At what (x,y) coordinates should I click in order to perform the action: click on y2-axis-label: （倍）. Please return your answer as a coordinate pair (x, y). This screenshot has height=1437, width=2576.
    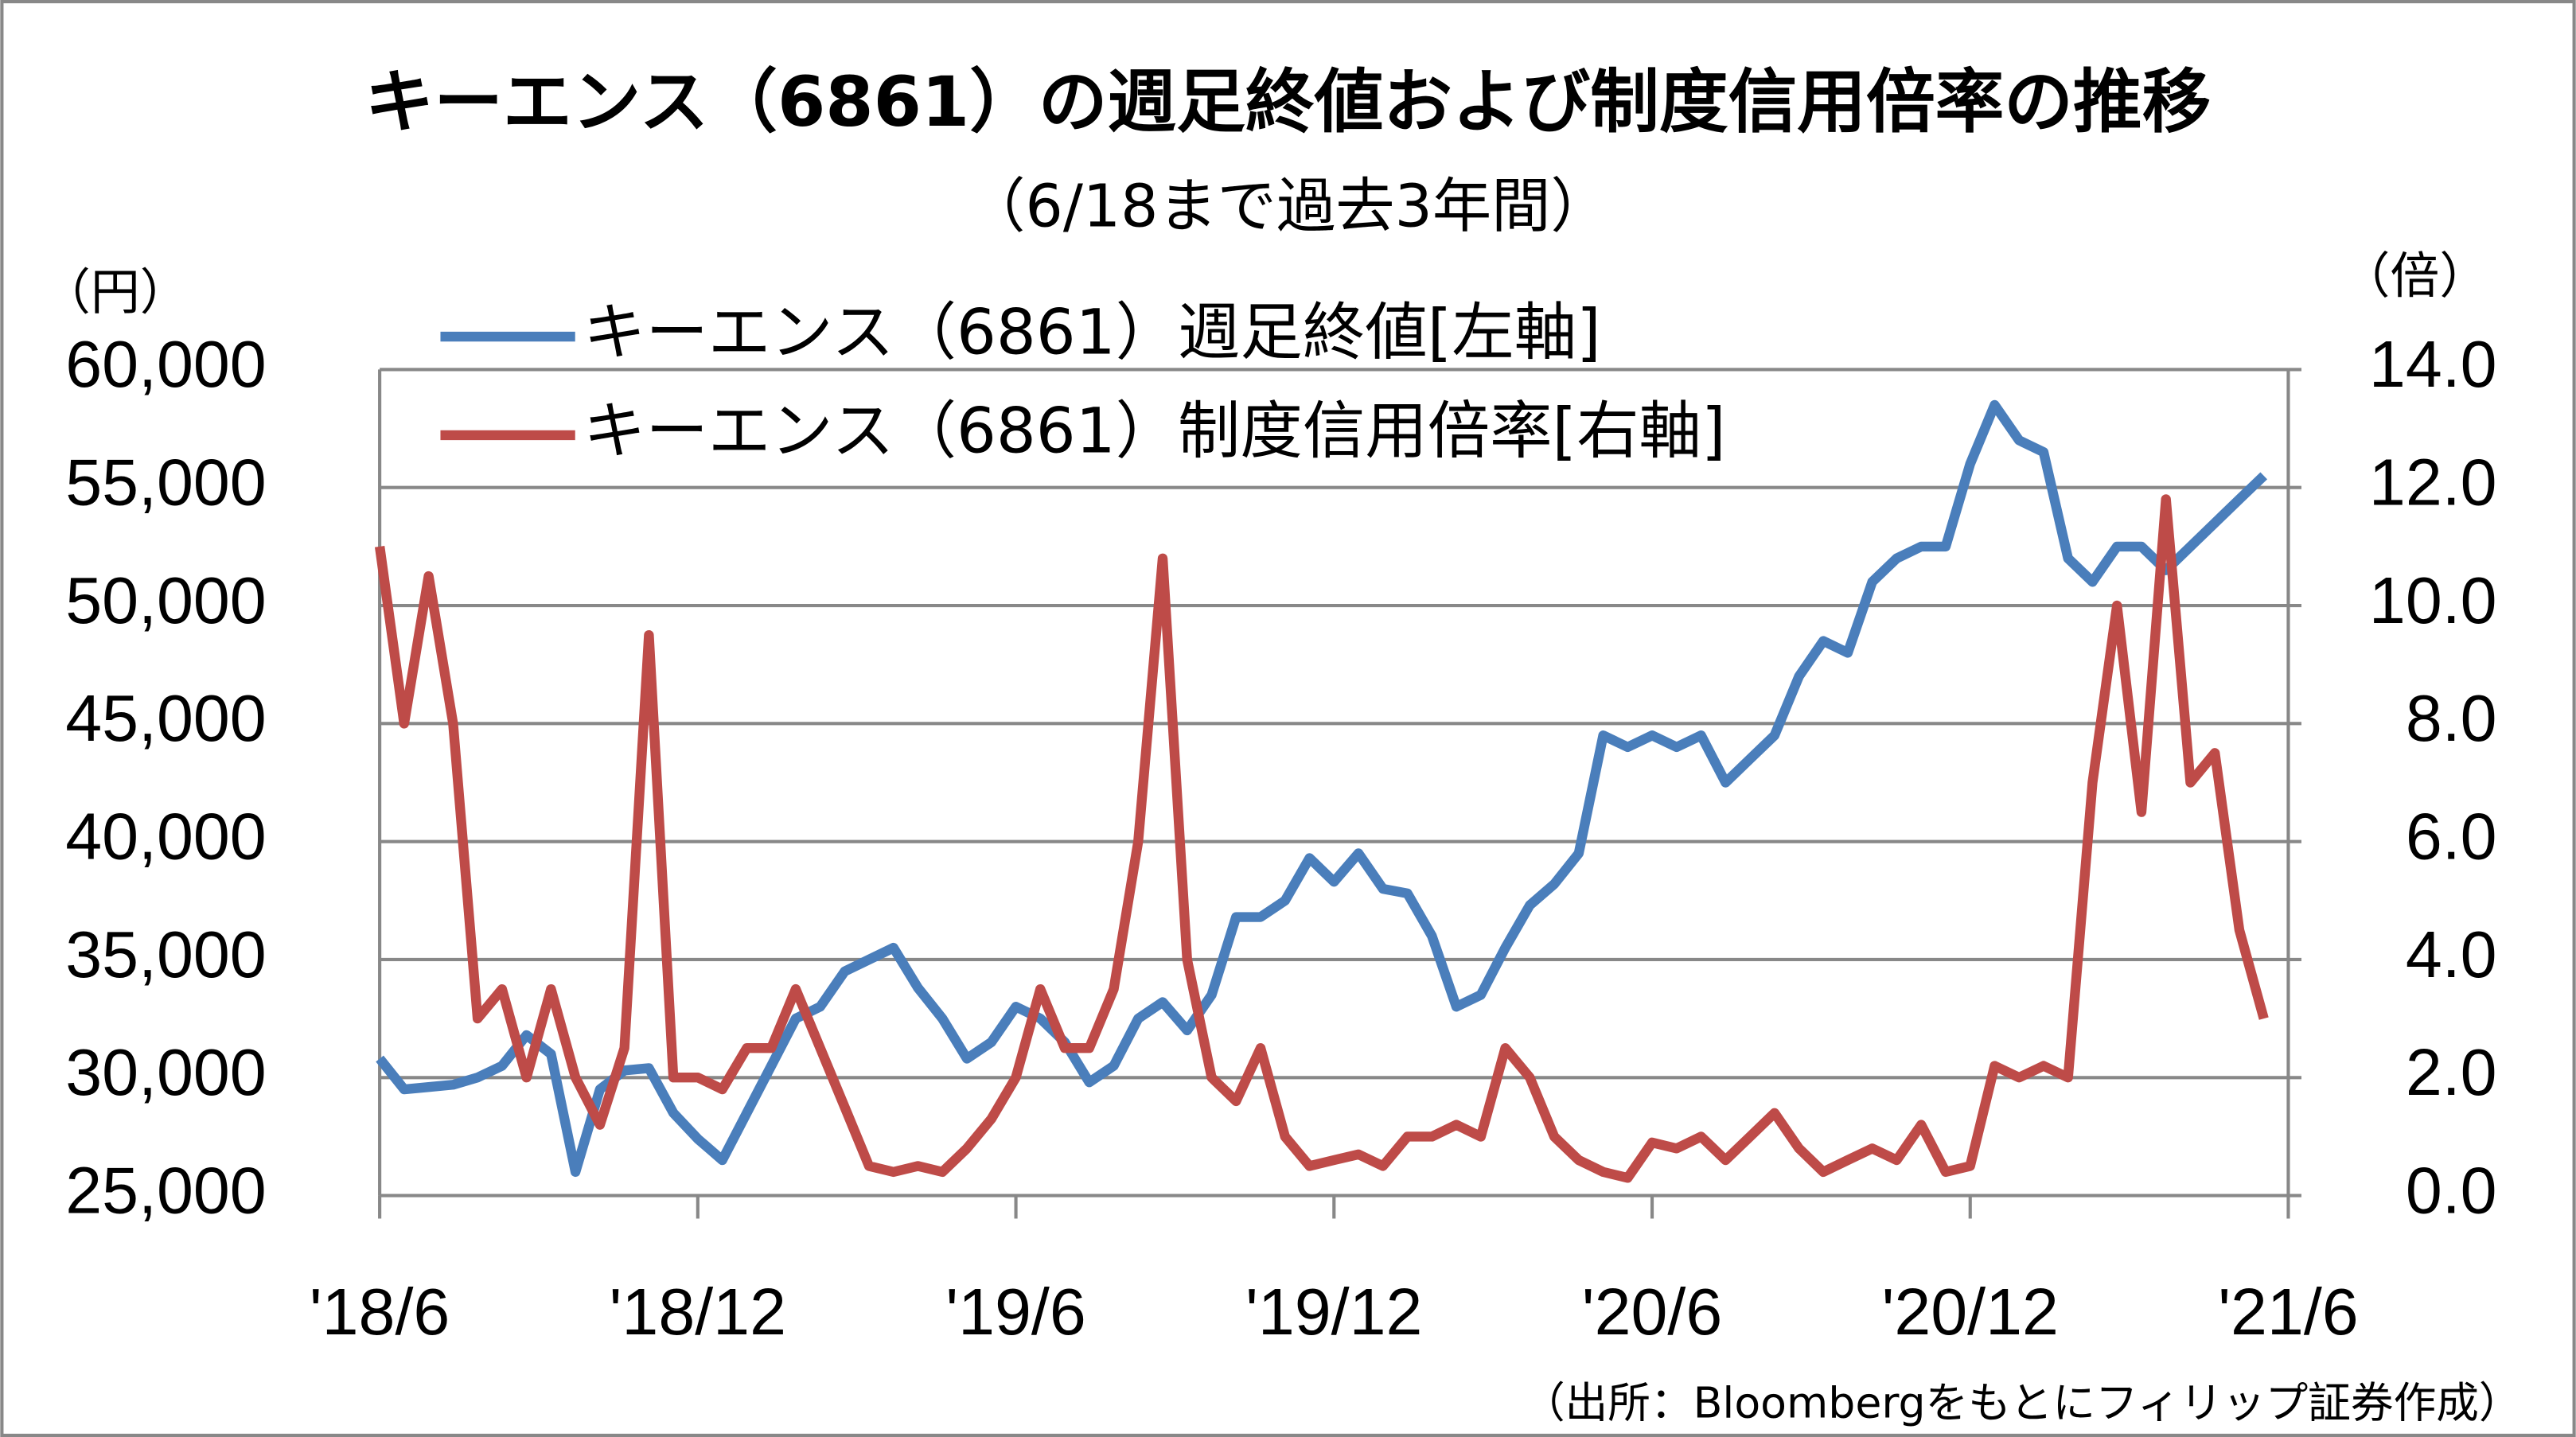
    Looking at the image, I should click on (2415, 276).